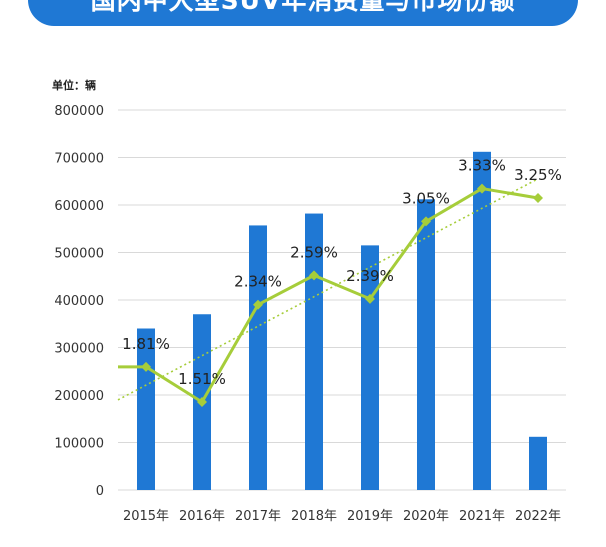 The image size is (606, 547). What do you see at coordinates (314, 252) in the screenshot?
I see `share-label: 2.59%` at bounding box center [314, 252].